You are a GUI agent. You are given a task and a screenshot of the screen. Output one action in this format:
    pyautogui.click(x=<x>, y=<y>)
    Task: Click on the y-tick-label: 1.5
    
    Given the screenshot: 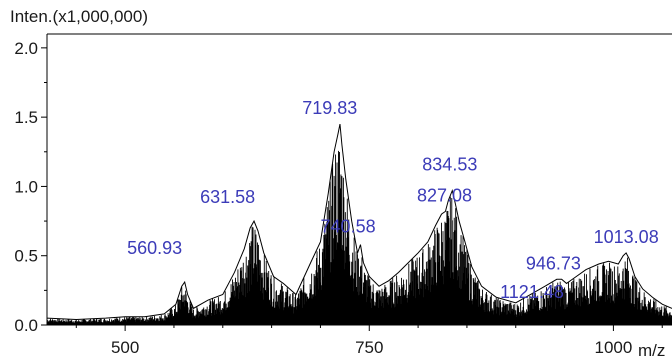 What is the action you would take?
    pyautogui.click(x=26, y=117)
    